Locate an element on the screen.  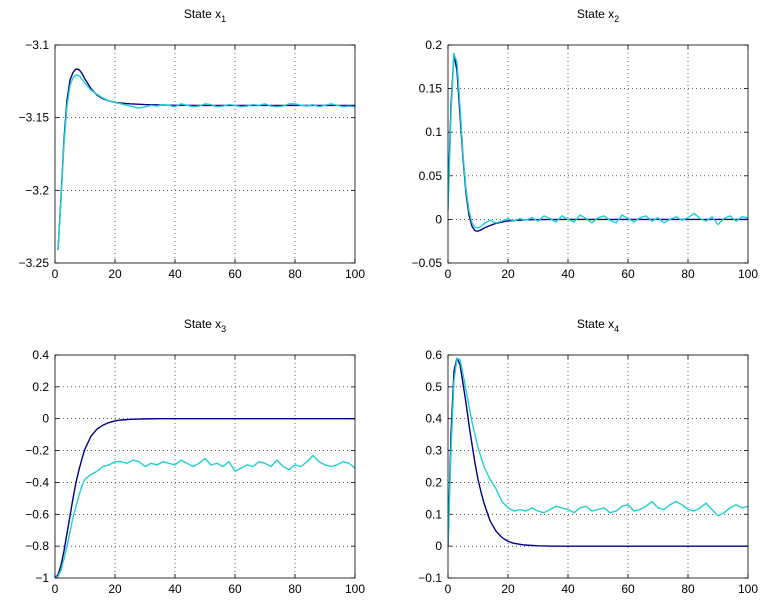
chart-title: State x1 is located at coordinates (205, 15).